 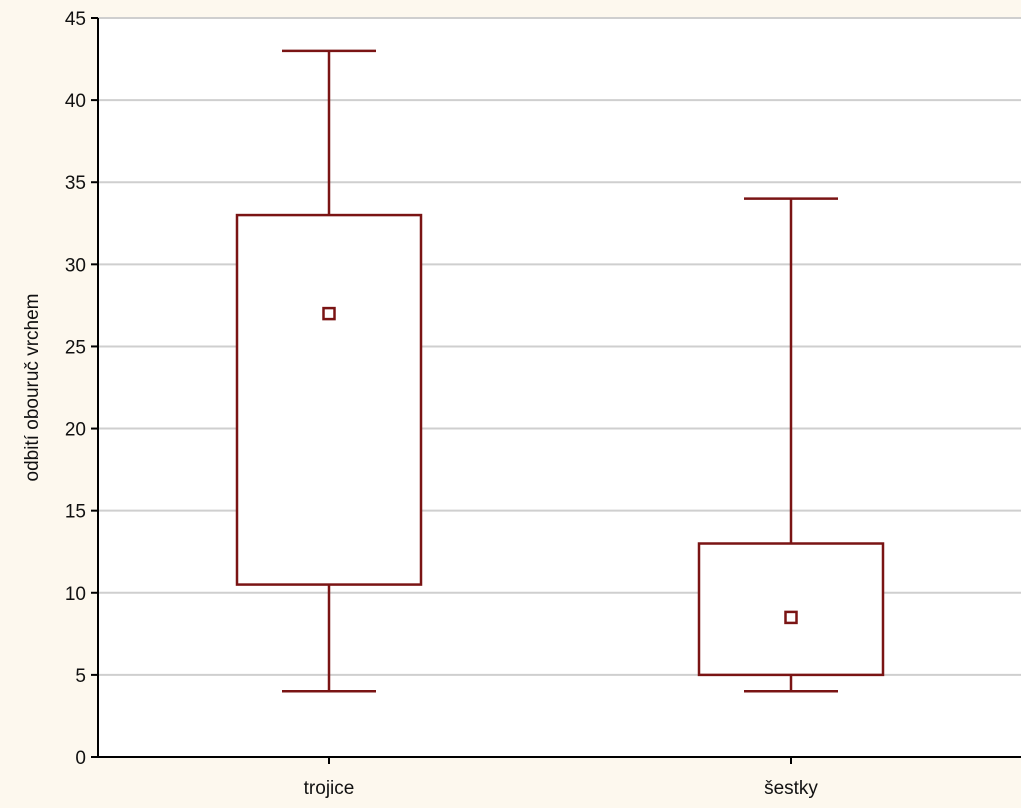 I want to click on y-tick-label-5: 5, so click(x=80, y=676).